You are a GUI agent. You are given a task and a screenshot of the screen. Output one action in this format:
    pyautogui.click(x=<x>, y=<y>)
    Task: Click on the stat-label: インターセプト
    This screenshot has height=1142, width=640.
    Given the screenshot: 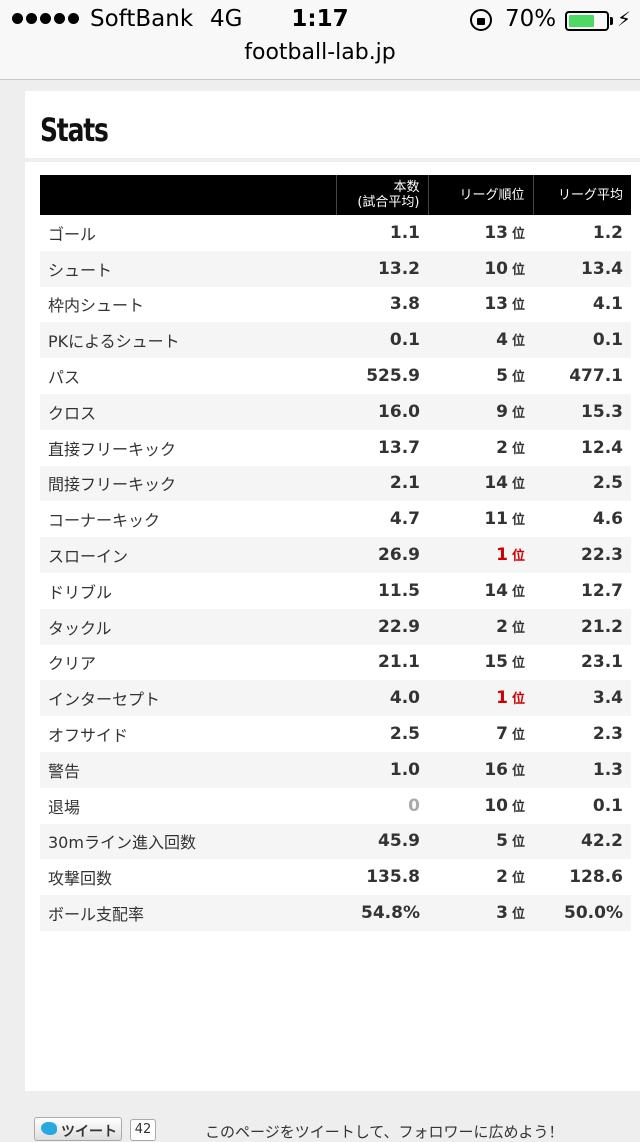 What is the action you would take?
    pyautogui.click(x=188, y=698)
    